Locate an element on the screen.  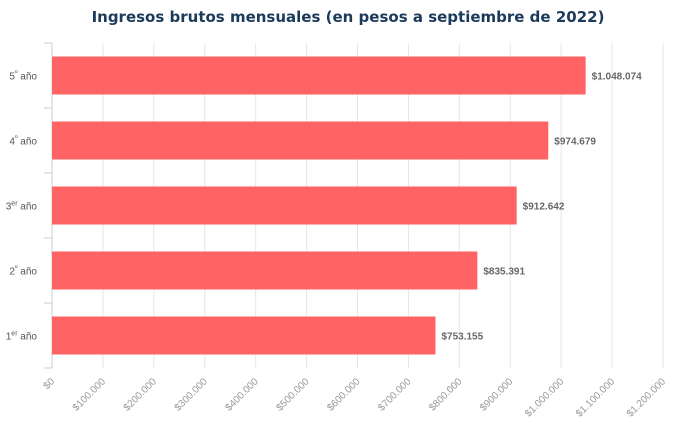
x-tick-label: $700.000 is located at coordinates (395, 395).